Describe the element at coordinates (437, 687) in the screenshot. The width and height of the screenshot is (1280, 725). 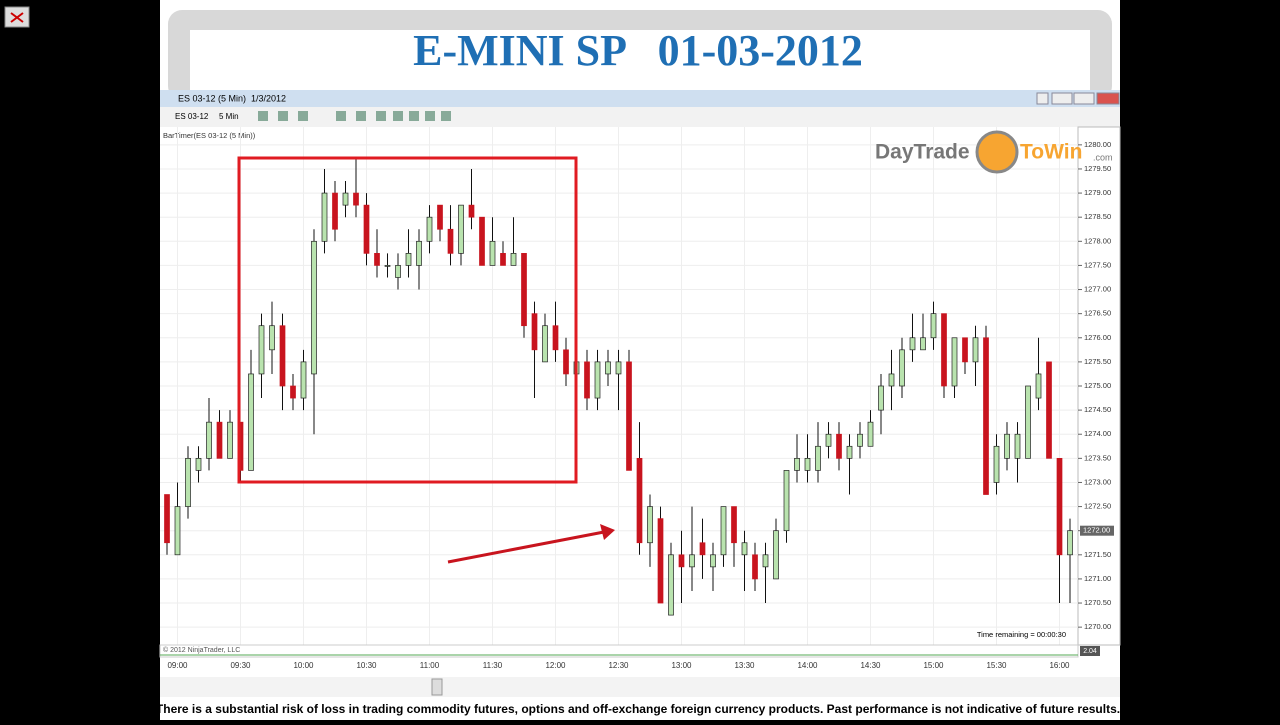
I see `scroll-thumb` at that location.